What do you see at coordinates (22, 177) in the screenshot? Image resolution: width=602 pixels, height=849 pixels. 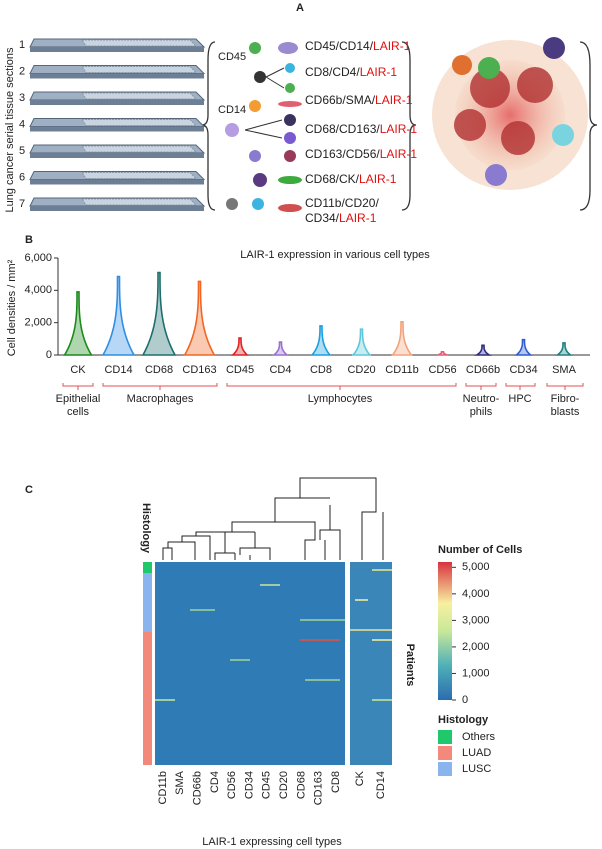 I see `slide-number: 6` at bounding box center [22, 177].